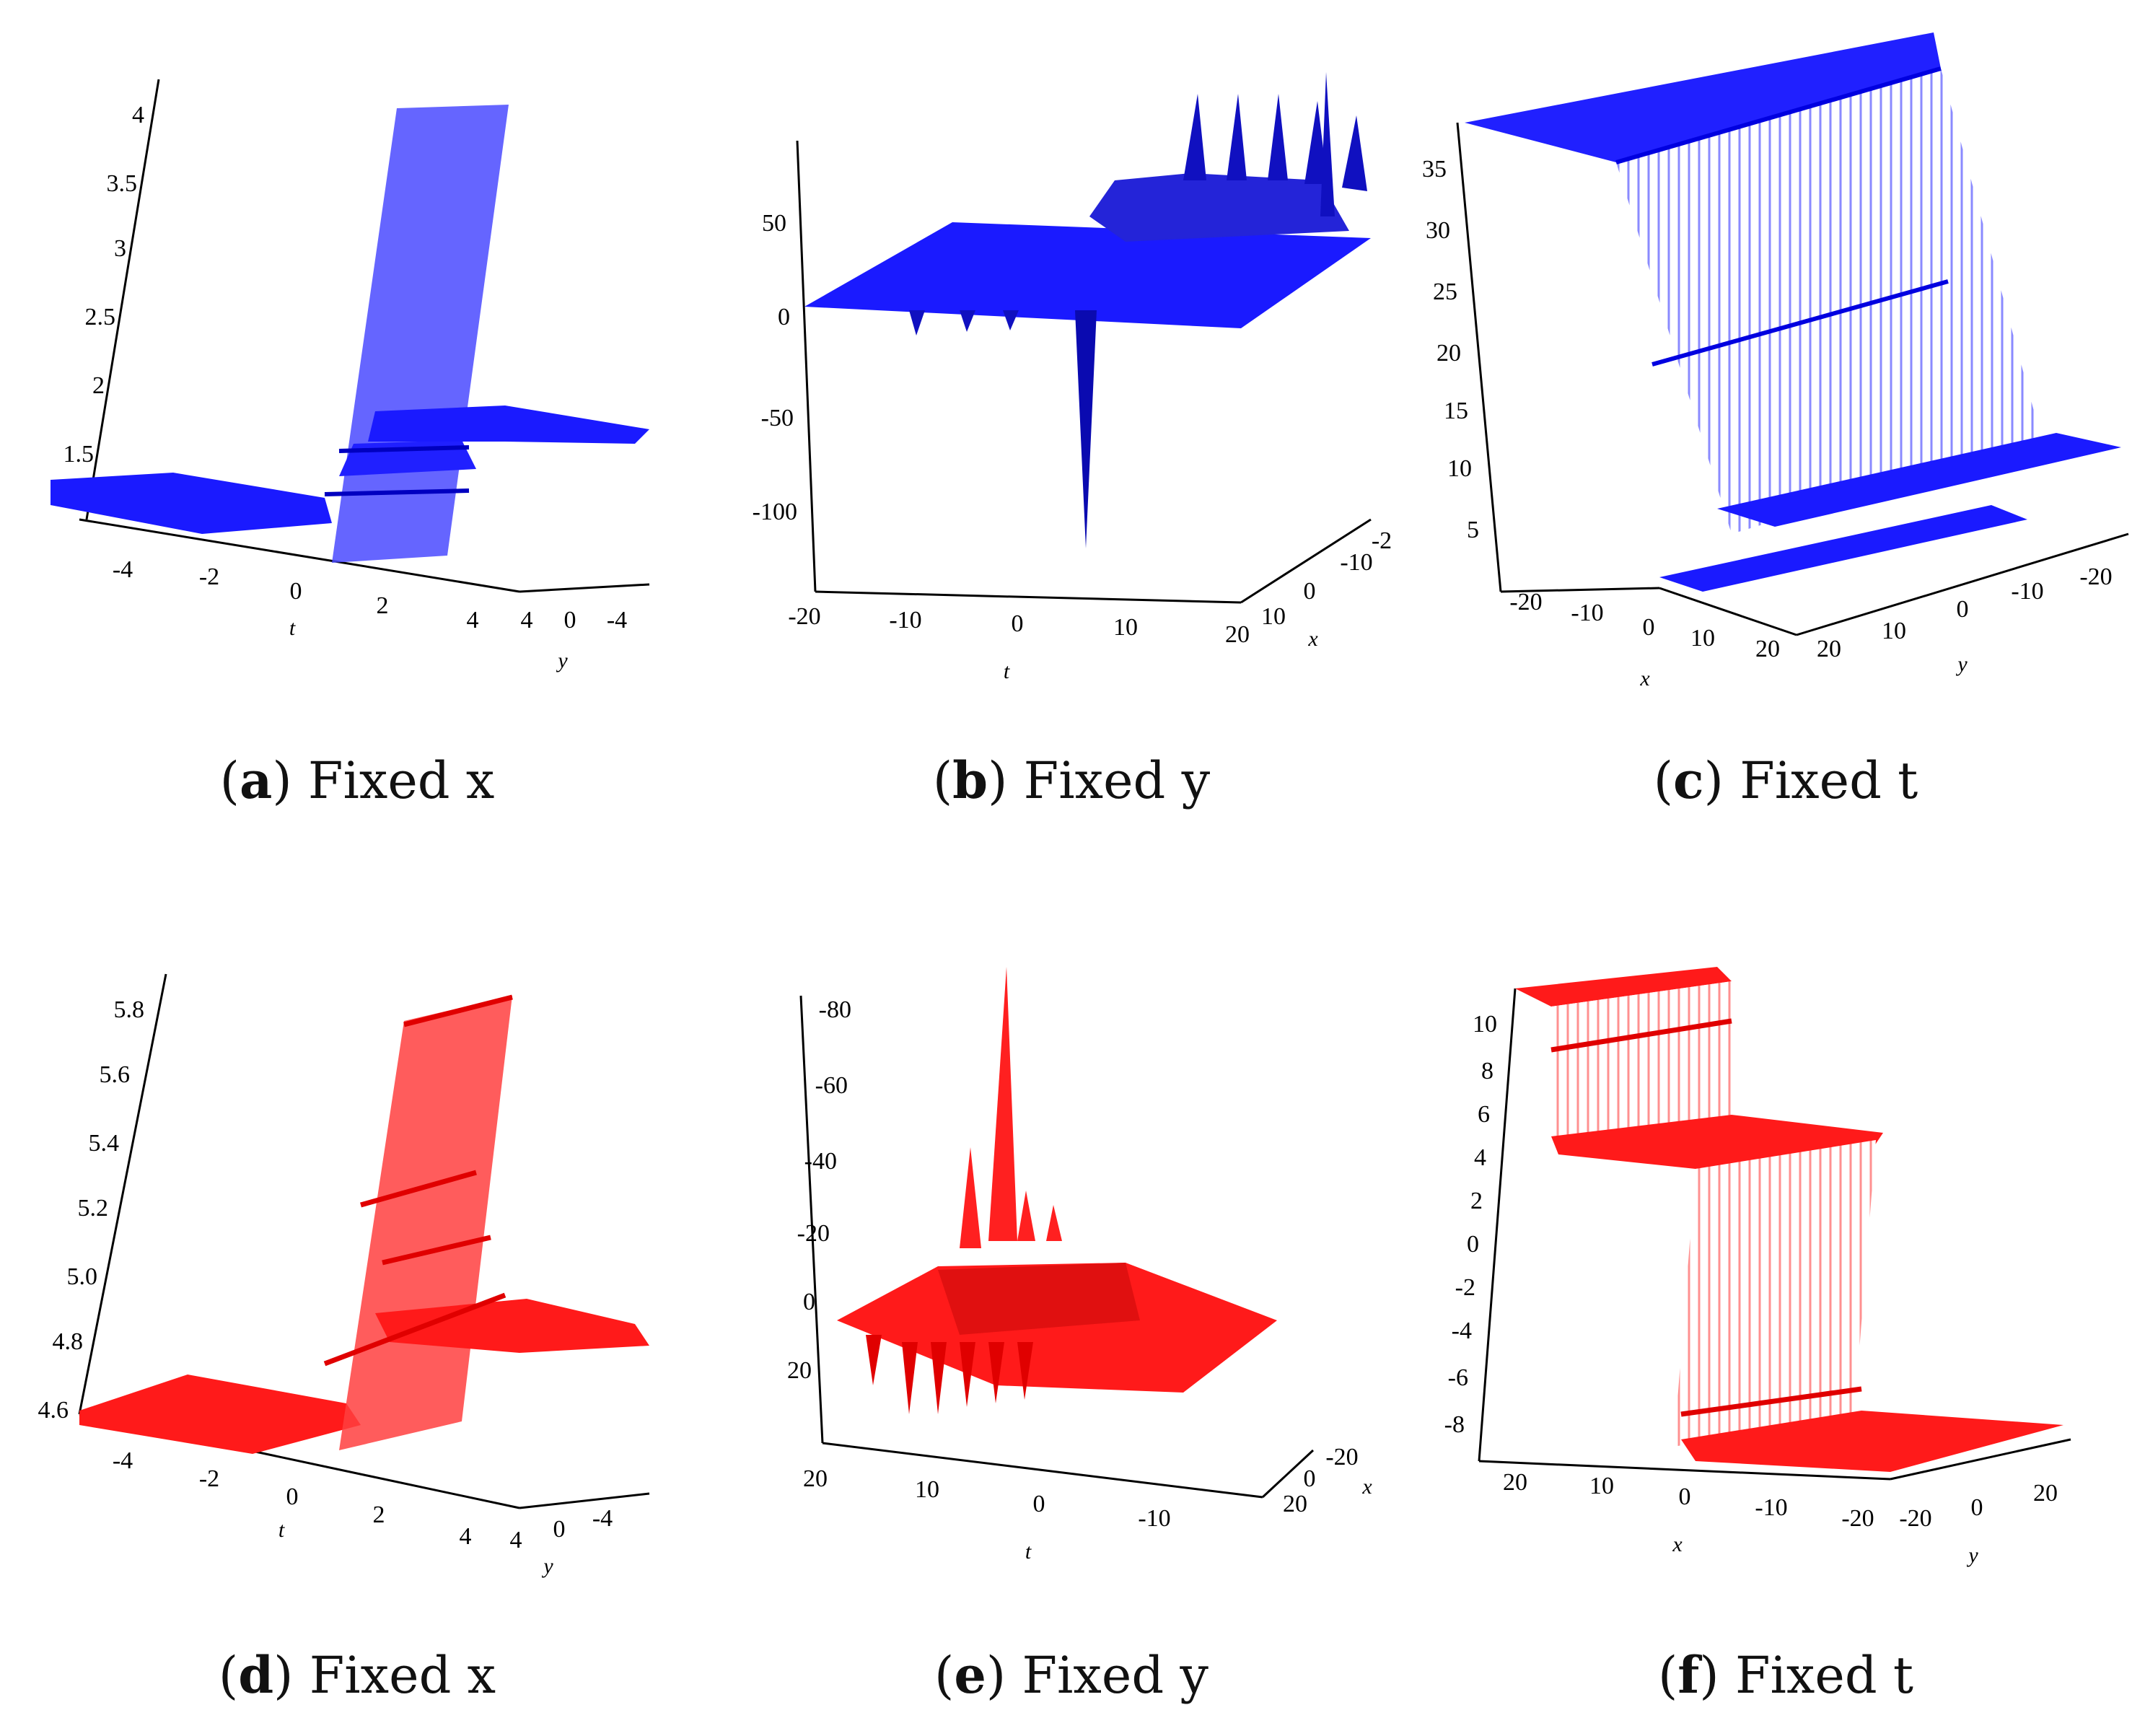 This screenshot has width=2145, height=1736. Describe the element at coordinates (1774, 1234) in the screenshot. I see `panel-f-axes` at that location.